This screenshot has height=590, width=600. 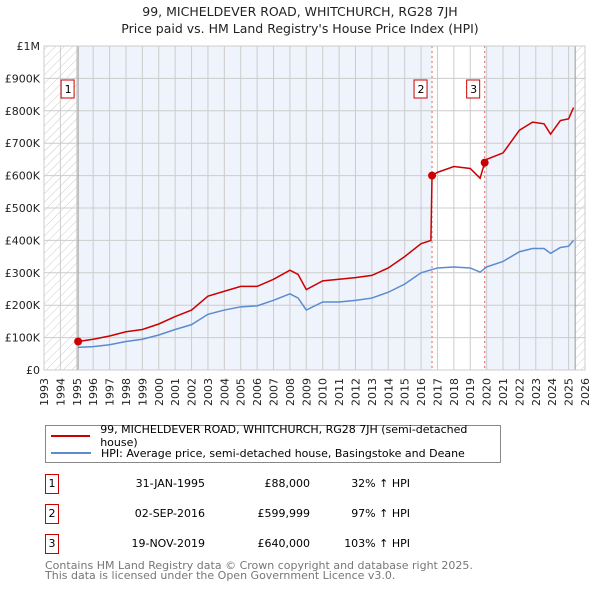 I want to click on y-tick-label: £1M, so click(x=29, y=46).